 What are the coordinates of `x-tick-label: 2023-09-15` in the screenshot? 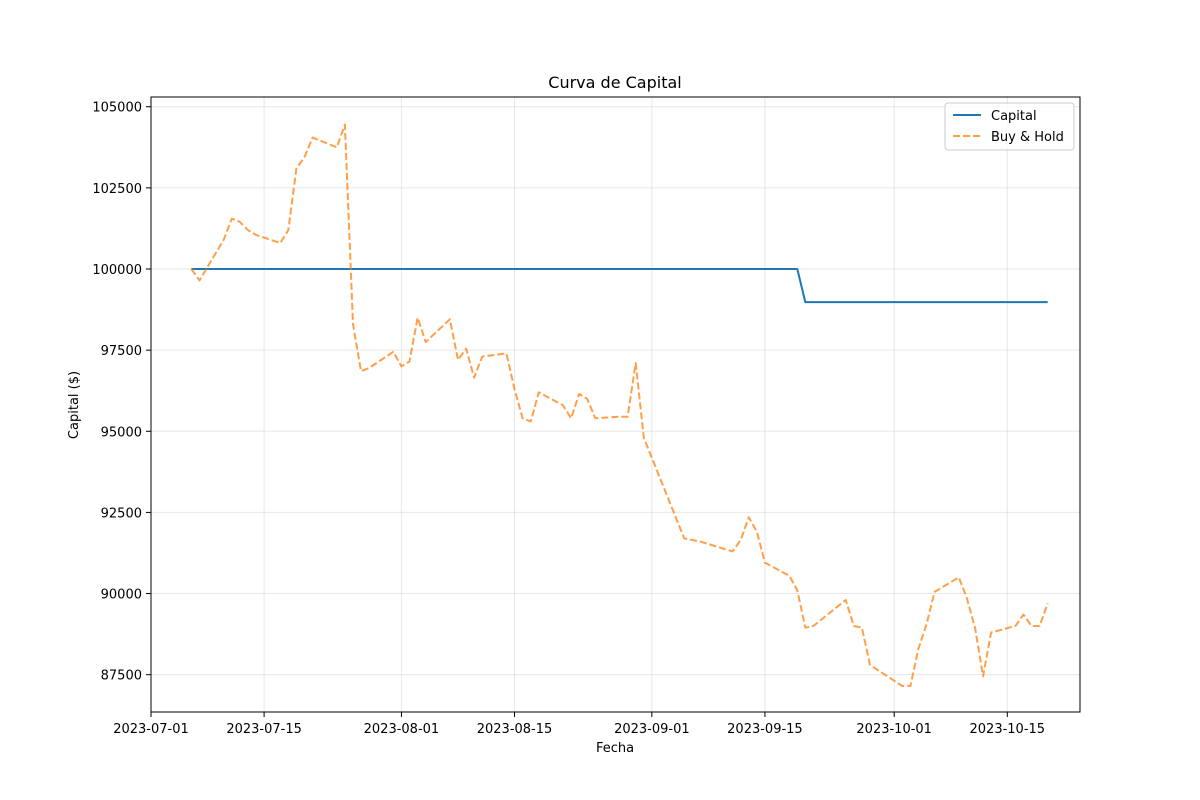 It's located at (765, 729).